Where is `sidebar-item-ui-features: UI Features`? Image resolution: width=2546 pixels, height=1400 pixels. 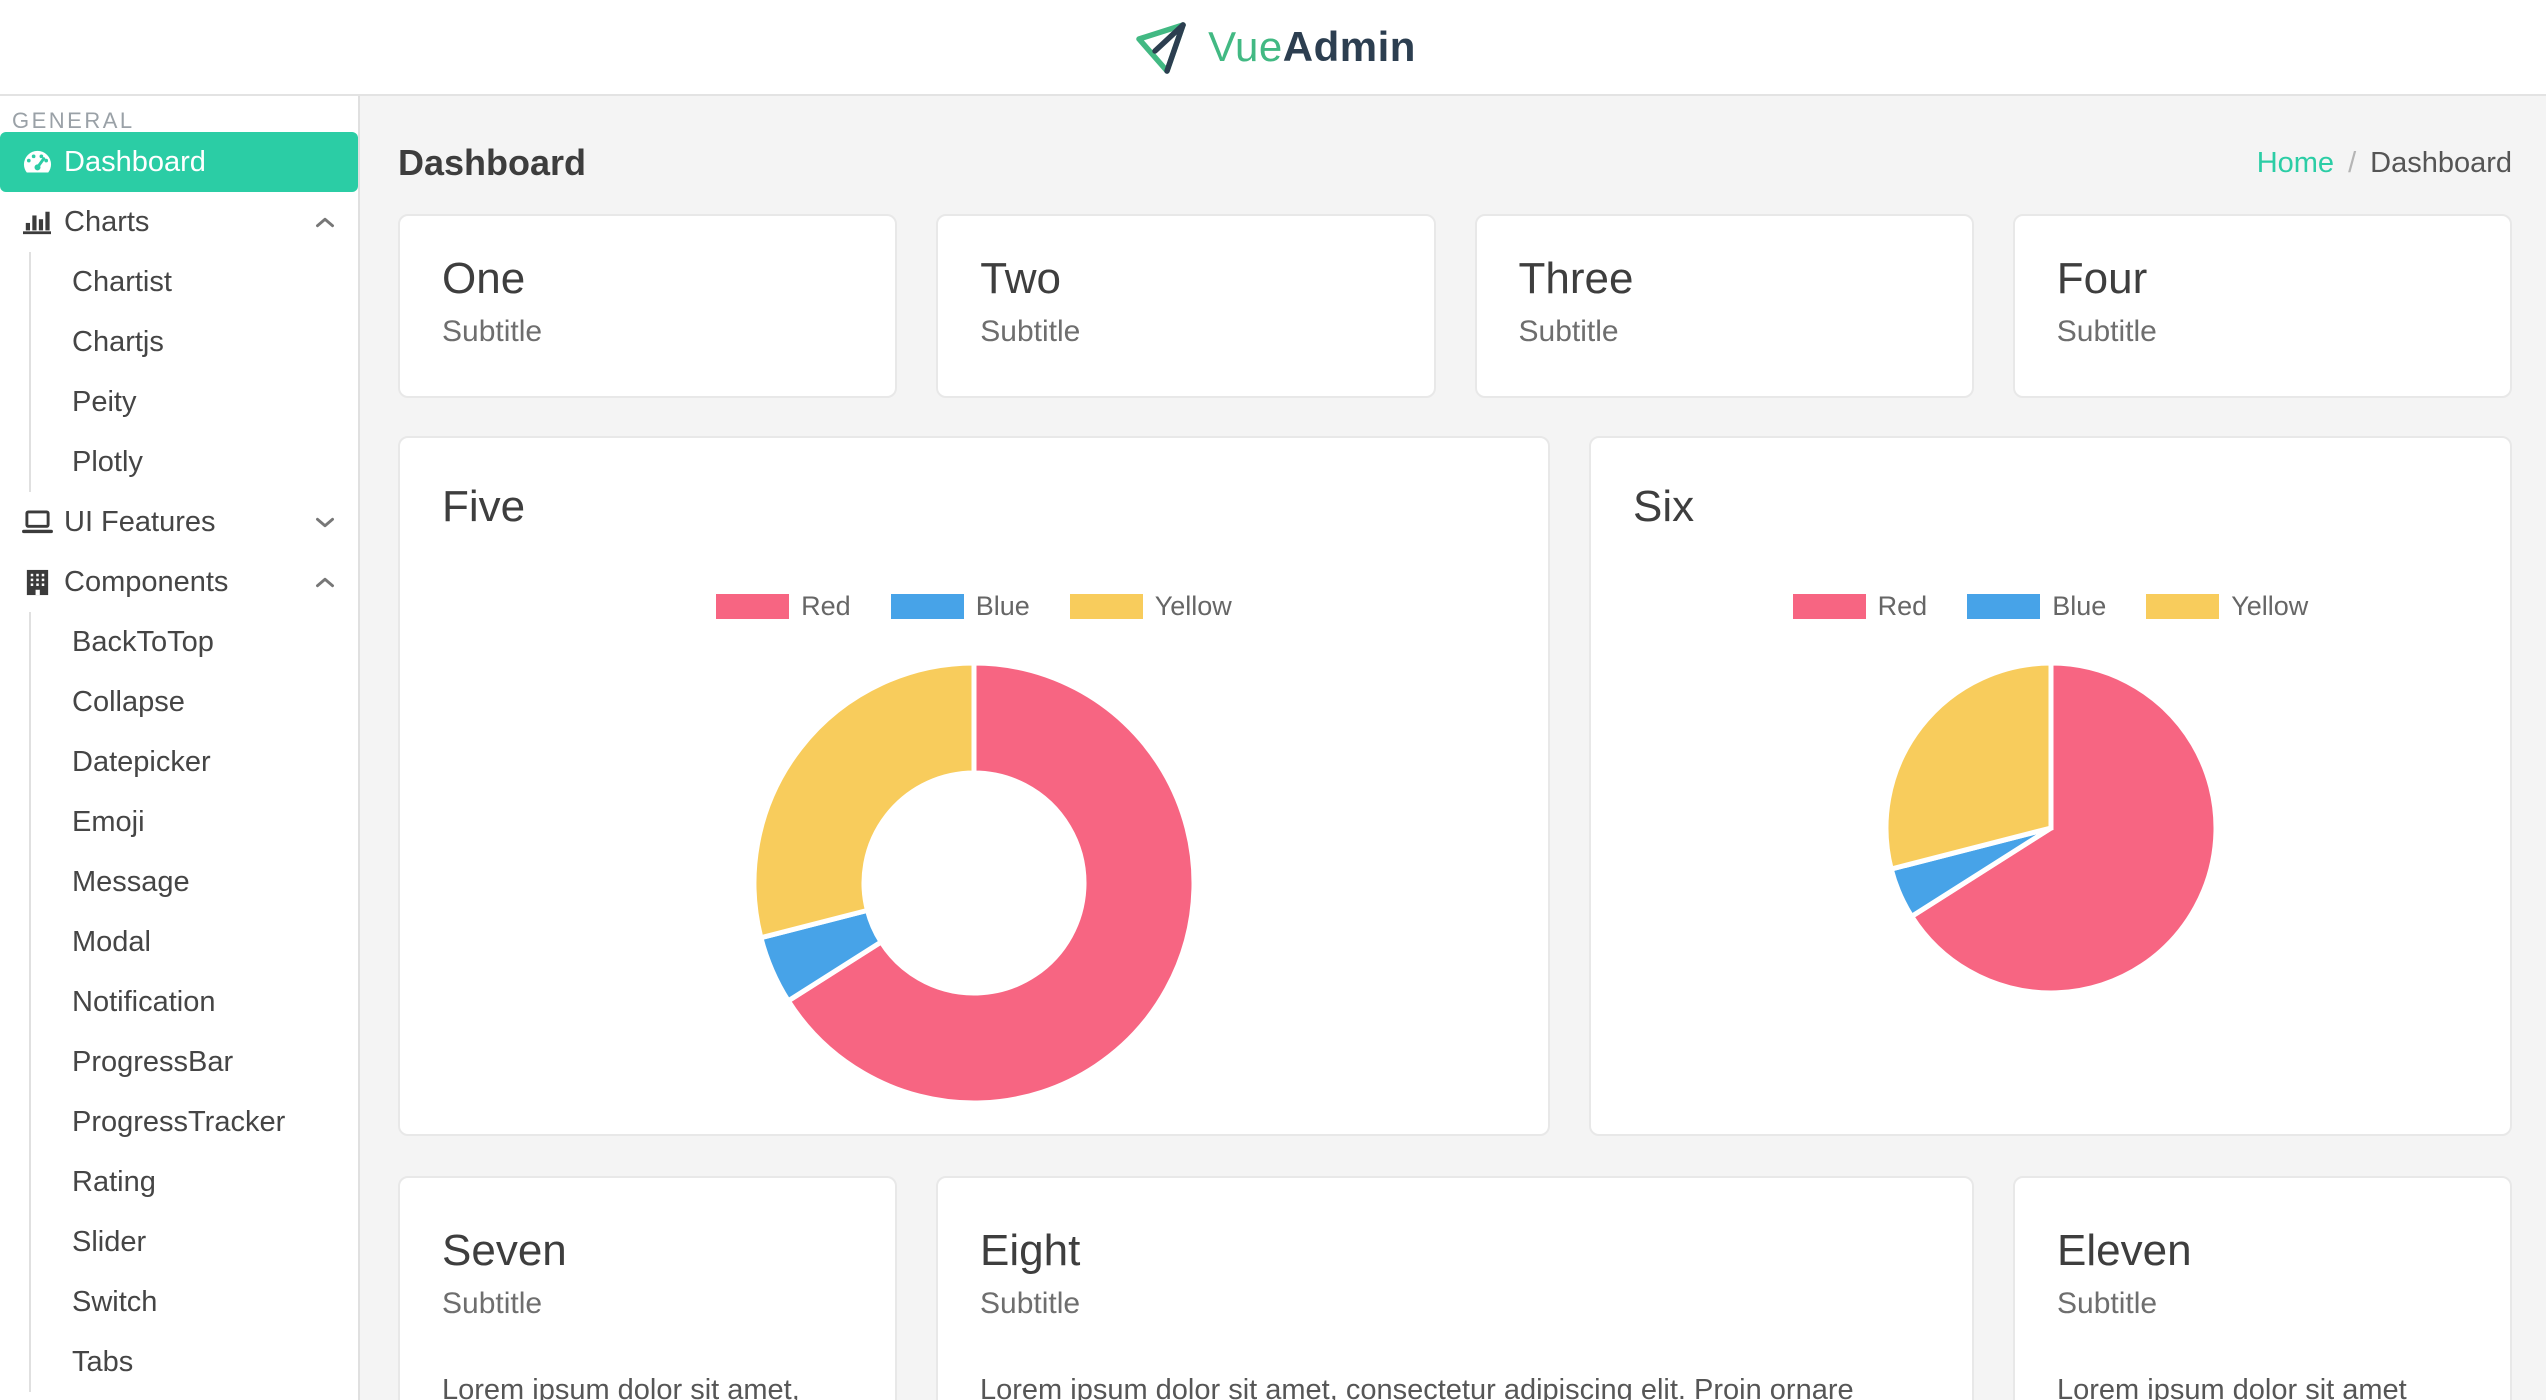 sidebar-item-ui-features: UI Features is located at coordinates (179, 522).